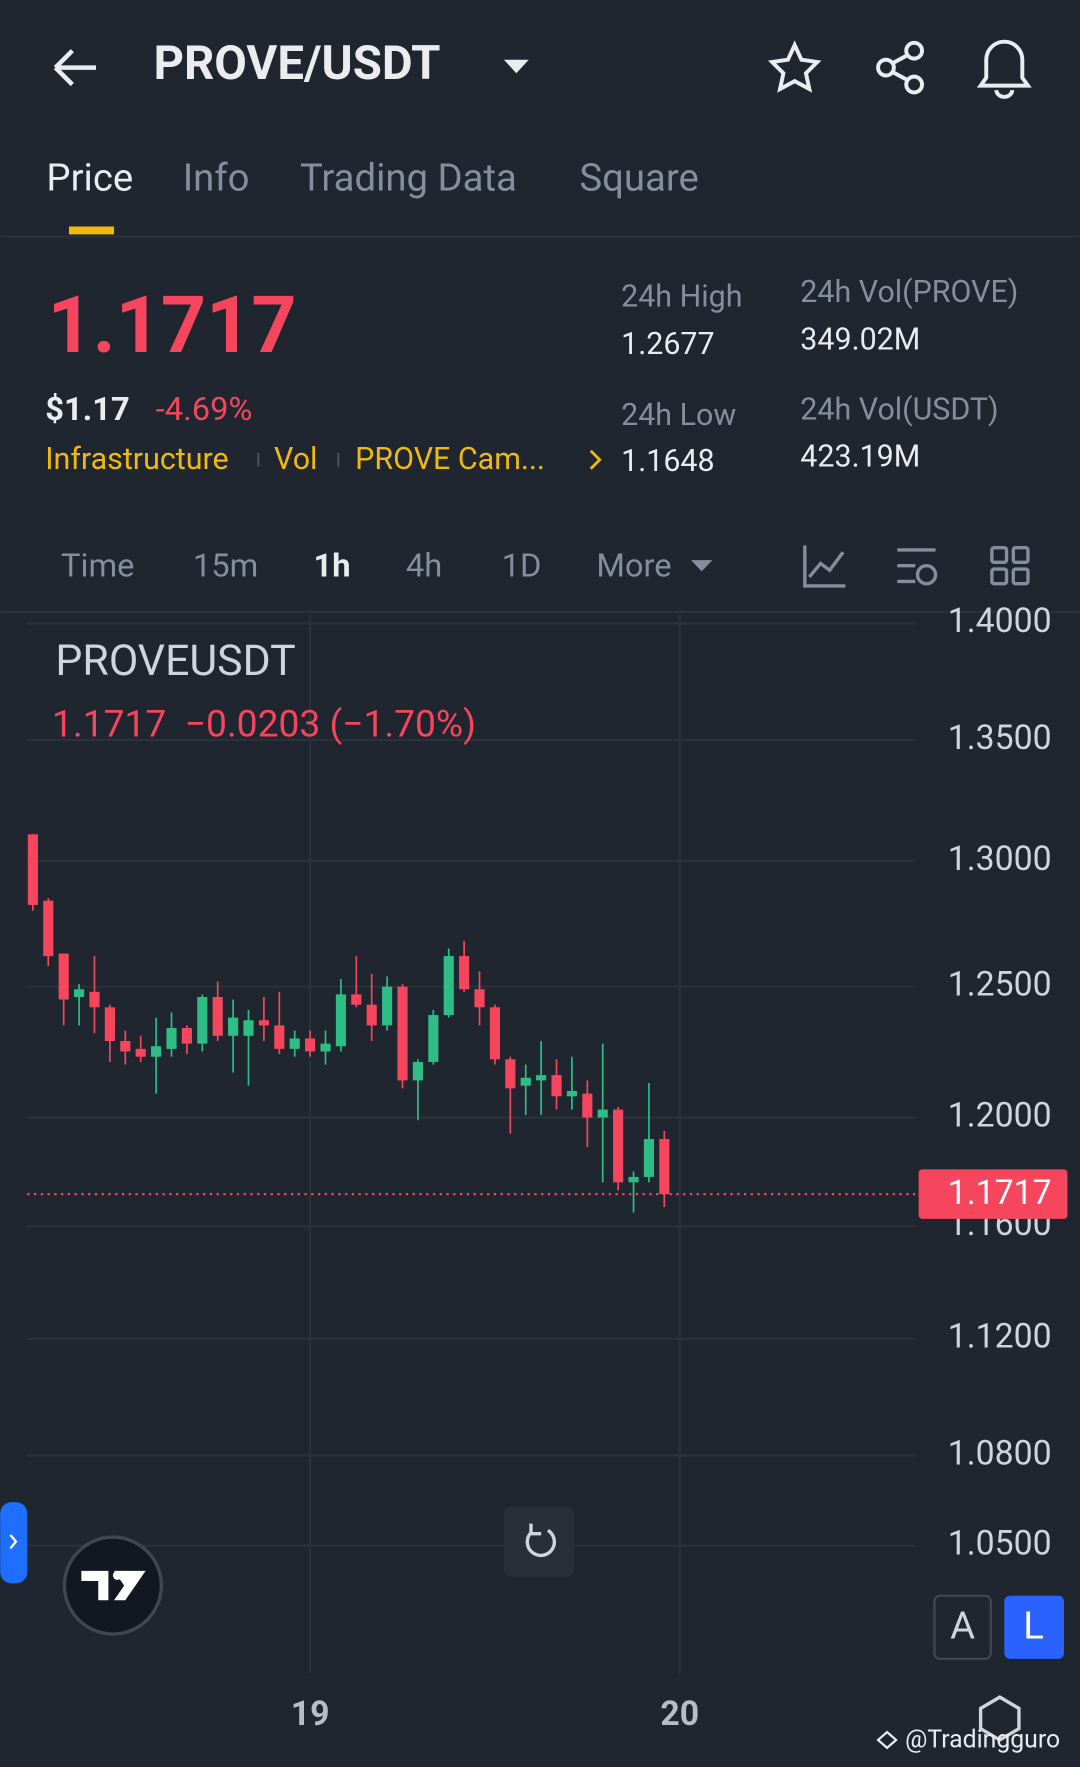 The width and height of the screenshot is (1080, 1767). I want to click on tag-arrow, so click(595, 459).